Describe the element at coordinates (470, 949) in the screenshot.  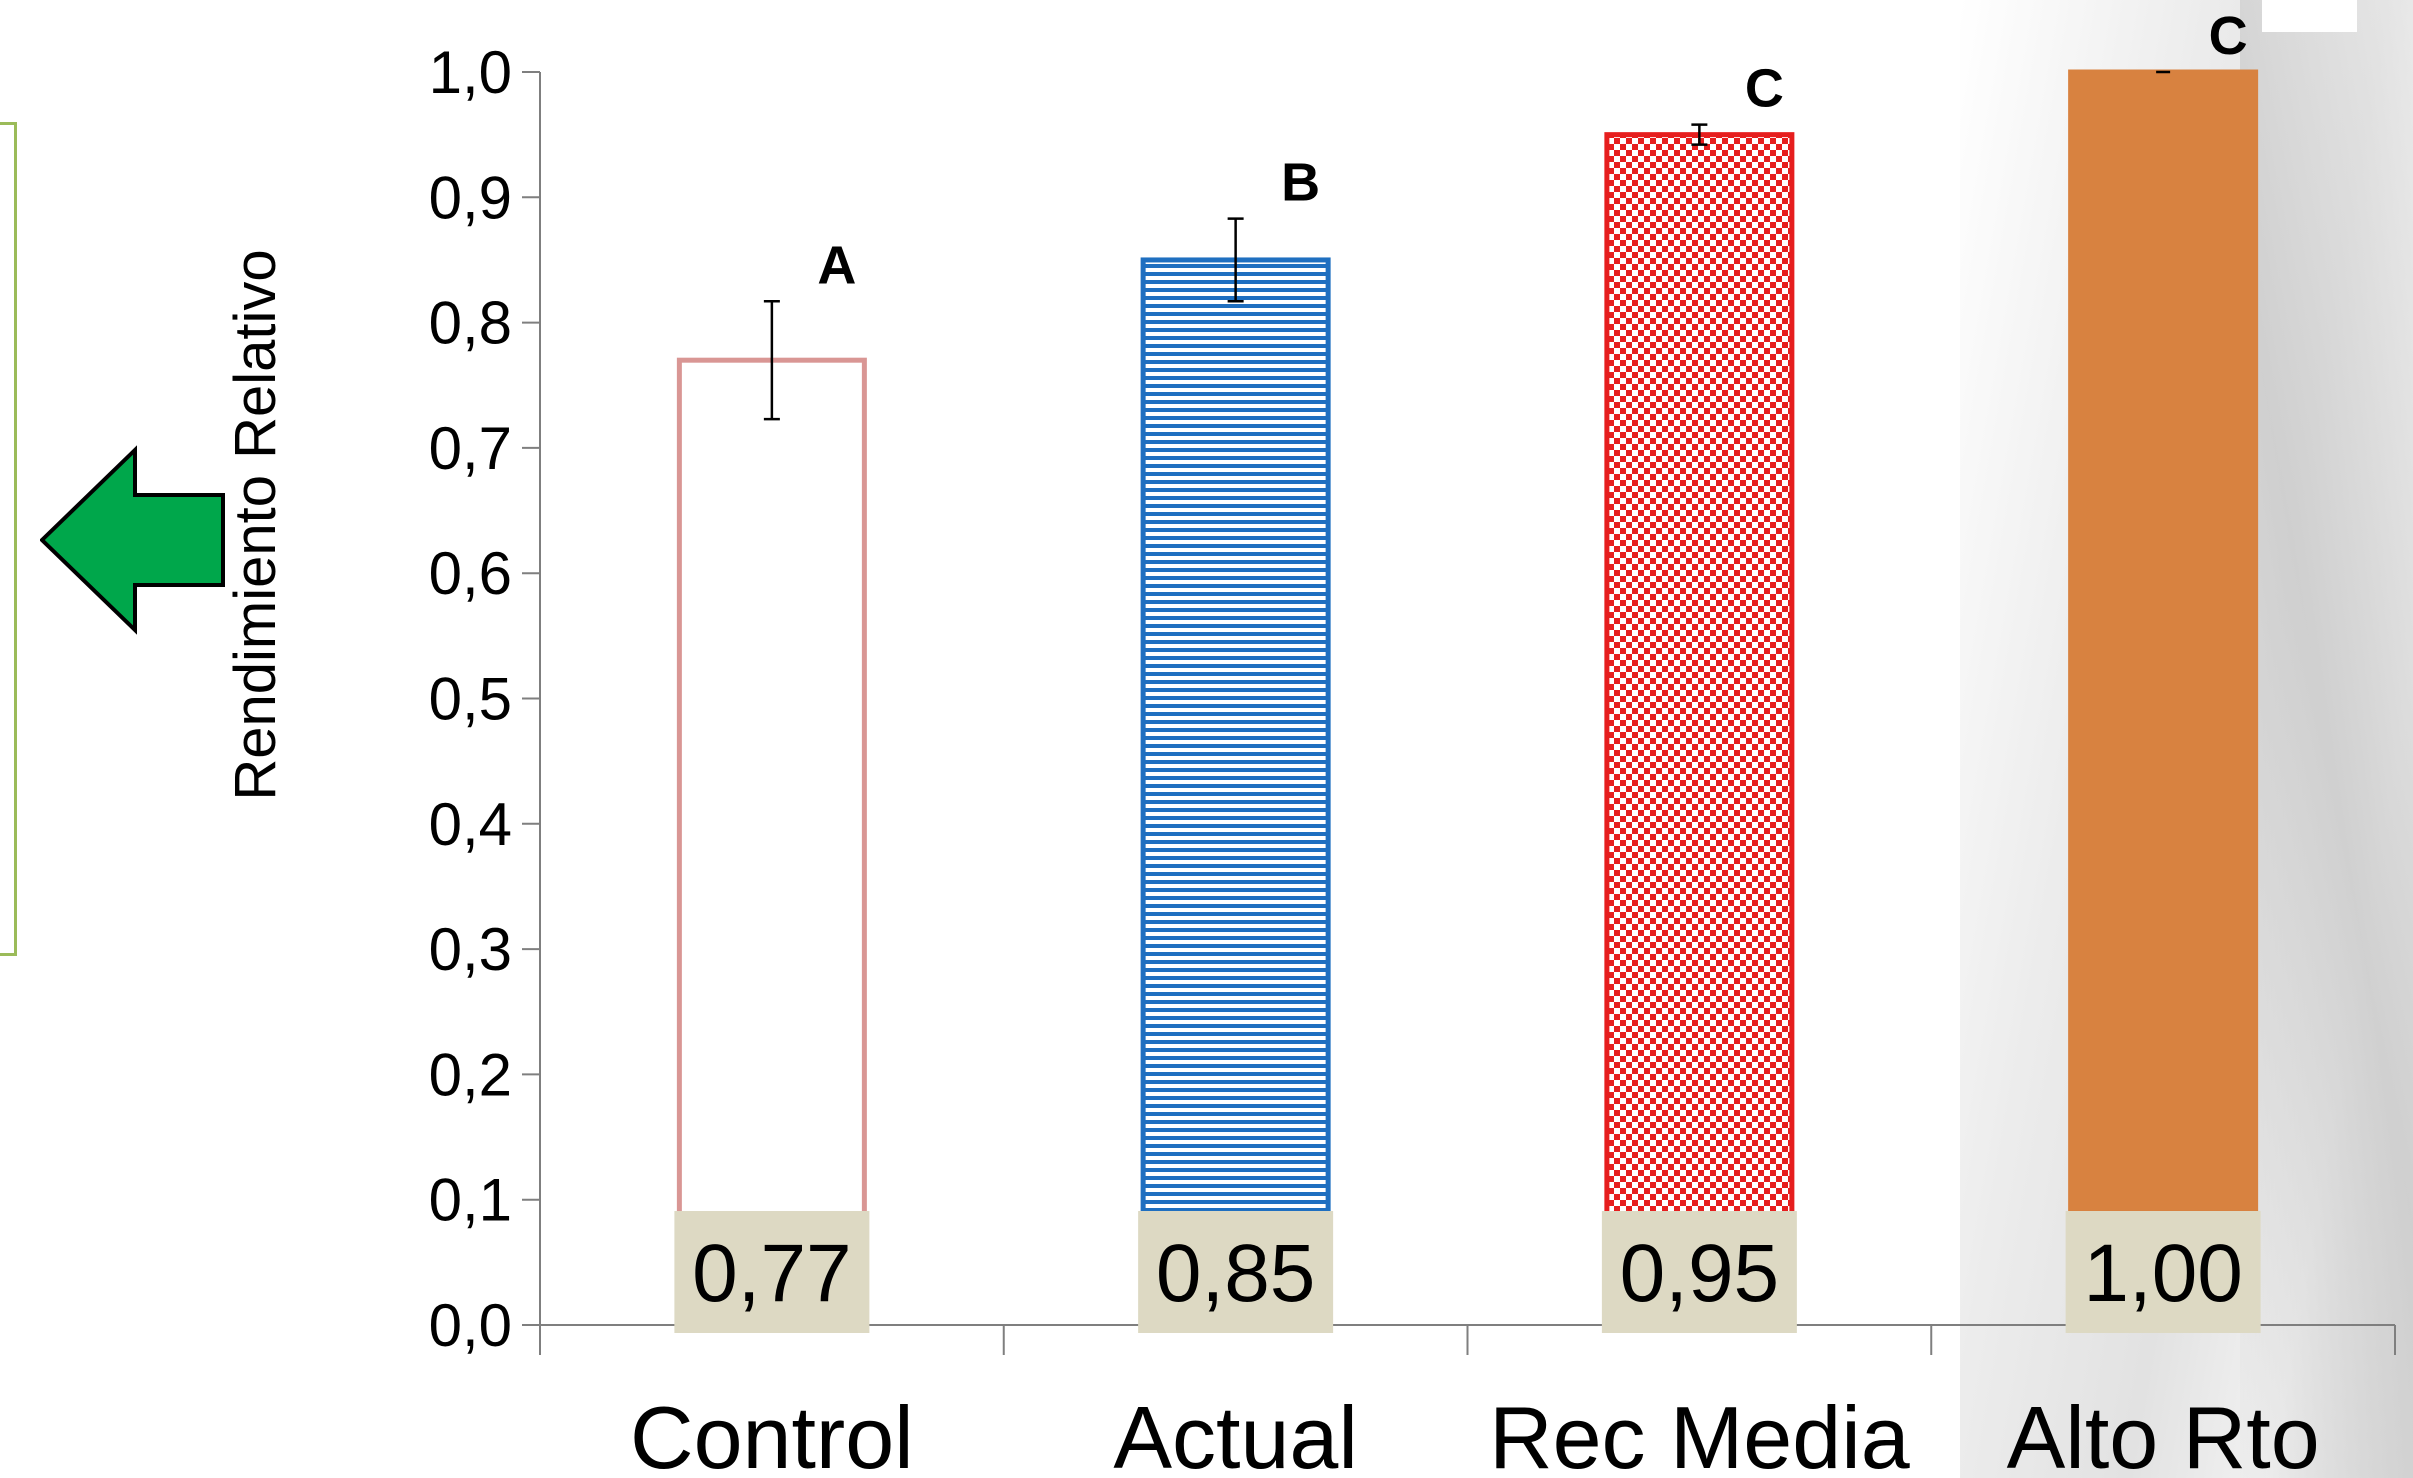
I see `y-tick-label: 0,3` at that location.